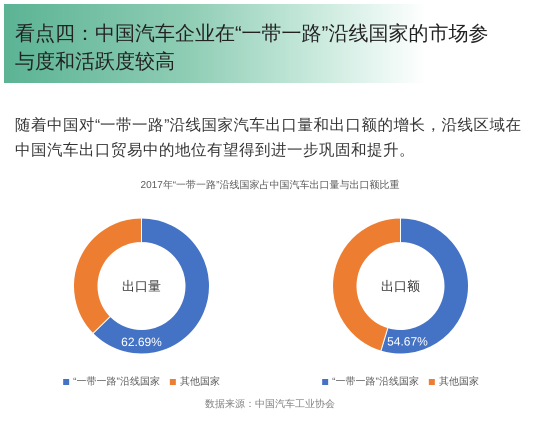 The width and height of the screenshot is (540, 435). What do you see at coordinates (141, 341) in the screenshot?
I see `data-label: 62.69%` at bounding box center [141, 341].